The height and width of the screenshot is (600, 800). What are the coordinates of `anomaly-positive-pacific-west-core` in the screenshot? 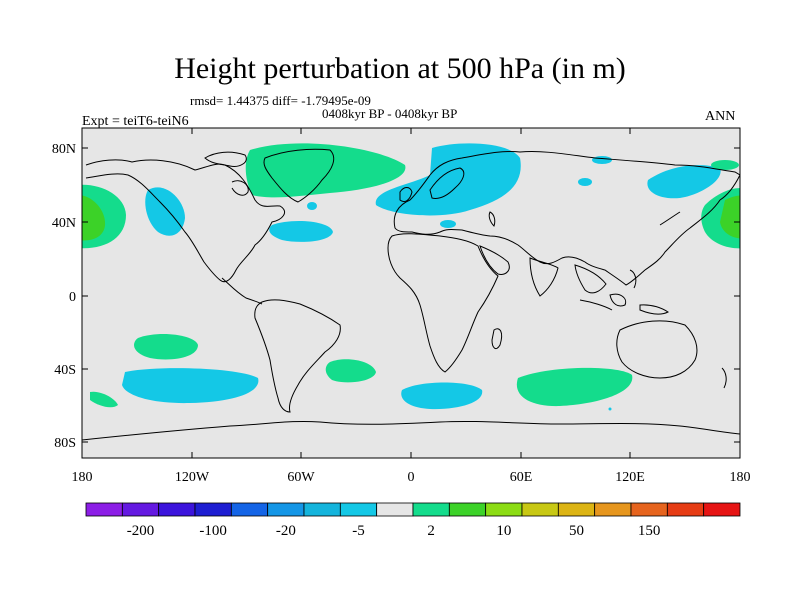 It's located at (94, 218).